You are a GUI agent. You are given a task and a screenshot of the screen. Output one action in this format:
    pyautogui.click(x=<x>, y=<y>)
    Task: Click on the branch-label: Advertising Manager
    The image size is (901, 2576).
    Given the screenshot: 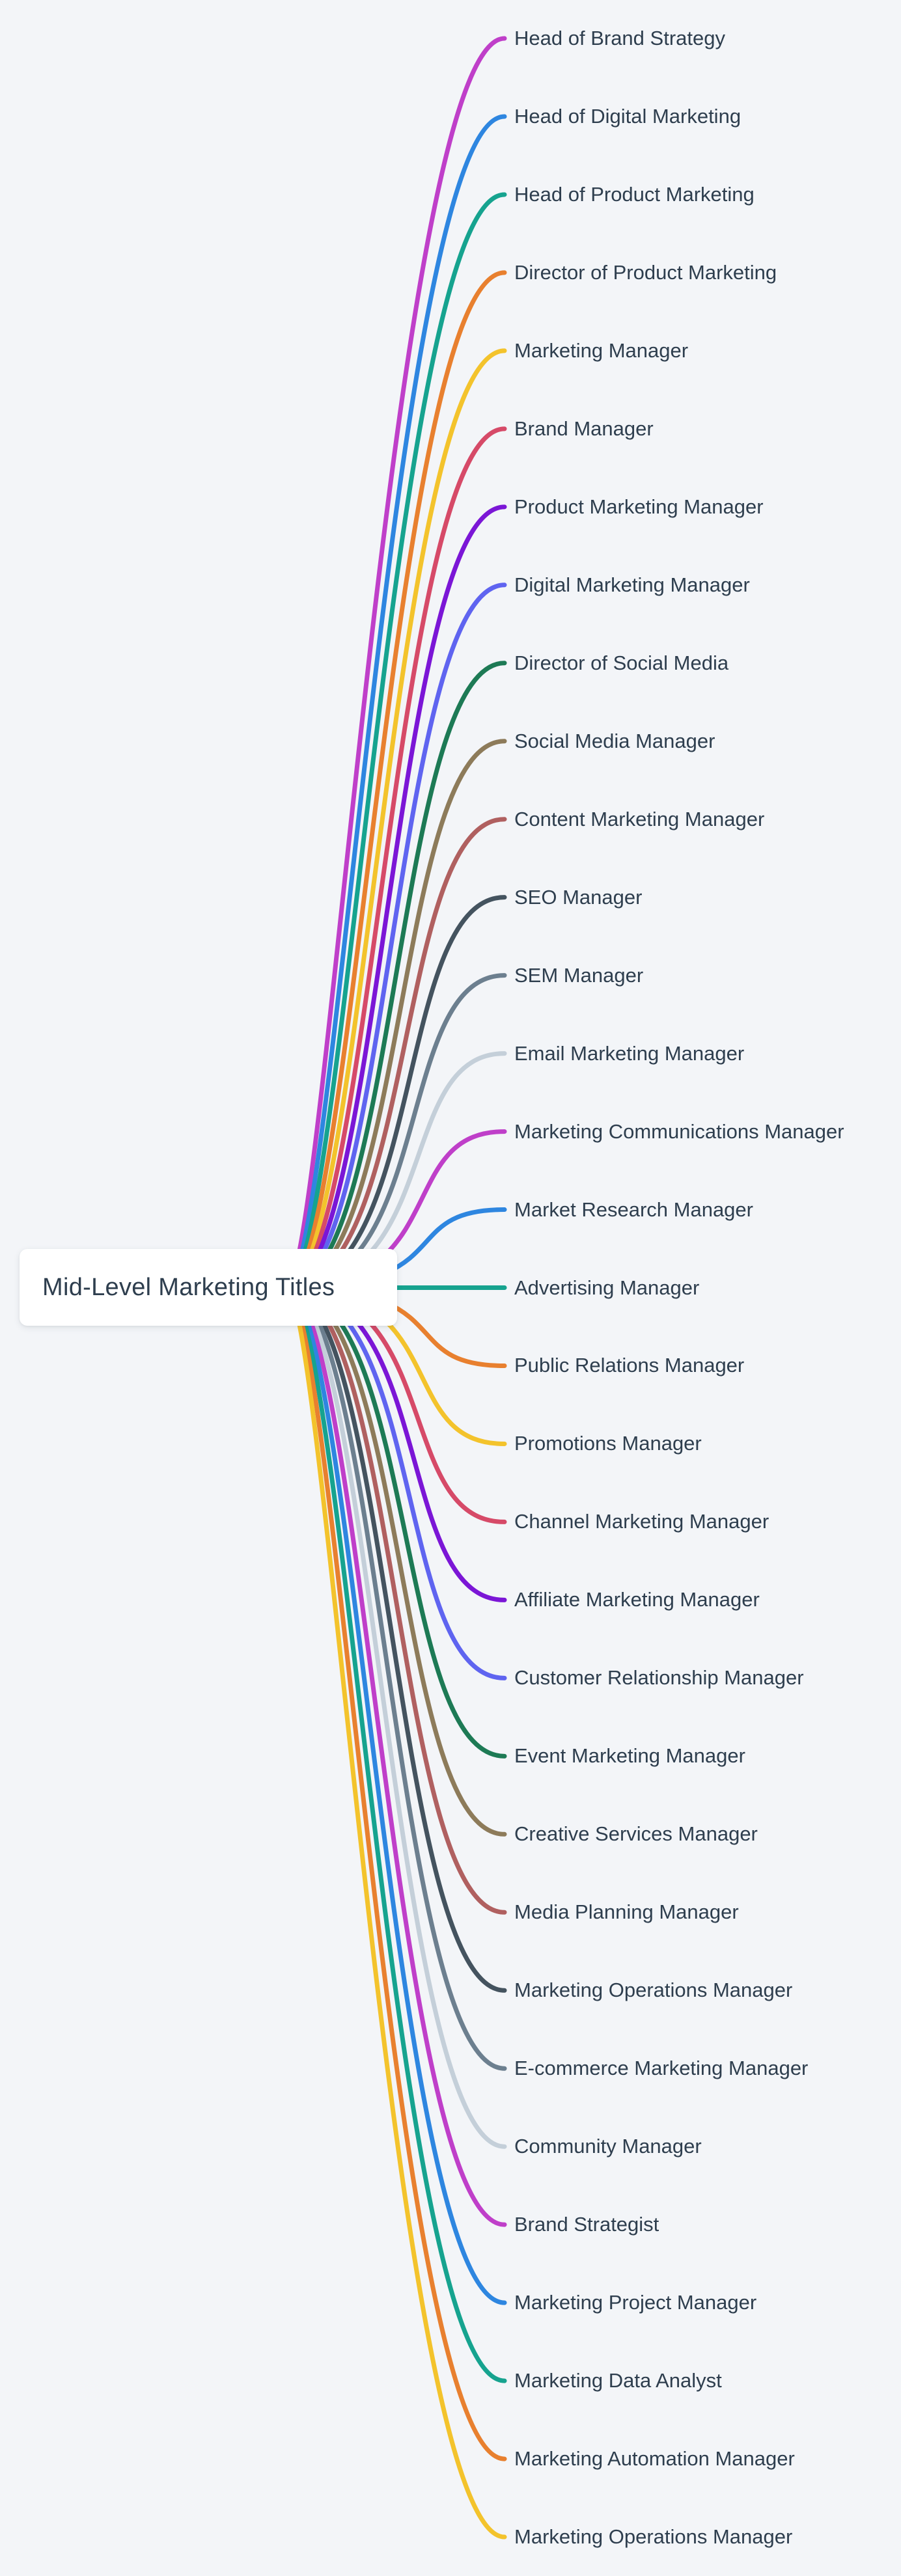 What is the action you would take?
    pyautogui.click(x=607, y=1287)
    